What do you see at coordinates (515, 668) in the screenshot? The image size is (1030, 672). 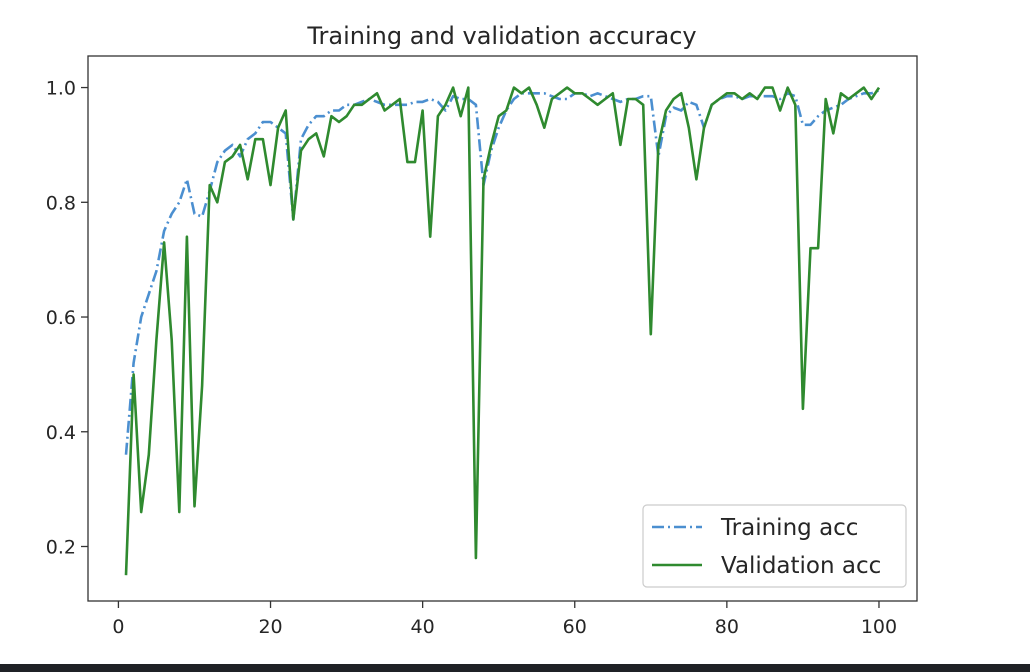 I see `window-bottom-bar` at bounding box center [515, 668].